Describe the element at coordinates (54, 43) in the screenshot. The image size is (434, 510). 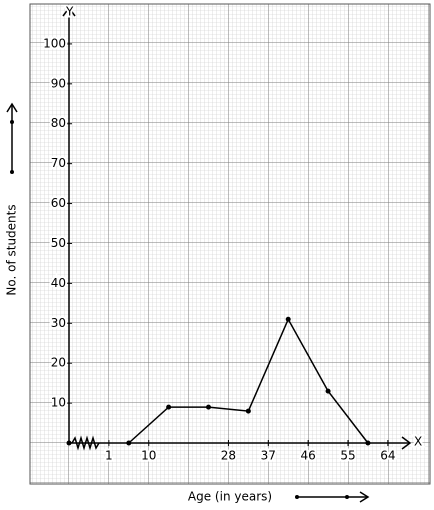
I see `y-tick-label: 100` at that location.